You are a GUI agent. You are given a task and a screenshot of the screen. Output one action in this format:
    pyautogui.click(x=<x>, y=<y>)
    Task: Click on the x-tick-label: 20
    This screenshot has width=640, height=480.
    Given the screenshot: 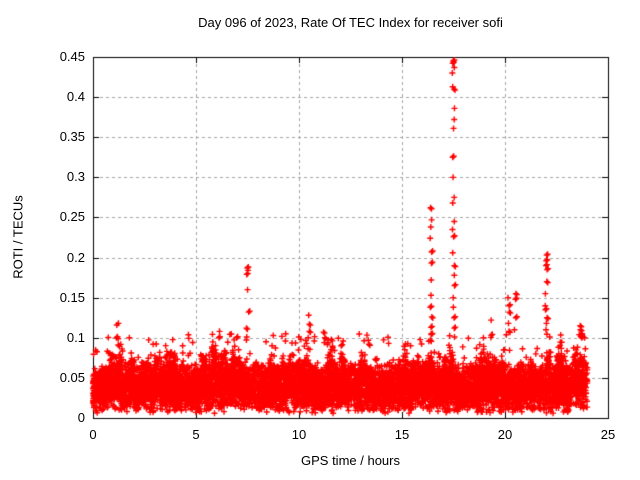 What is the action you would take?
    pyautogui.click(x=505, y=434)
    